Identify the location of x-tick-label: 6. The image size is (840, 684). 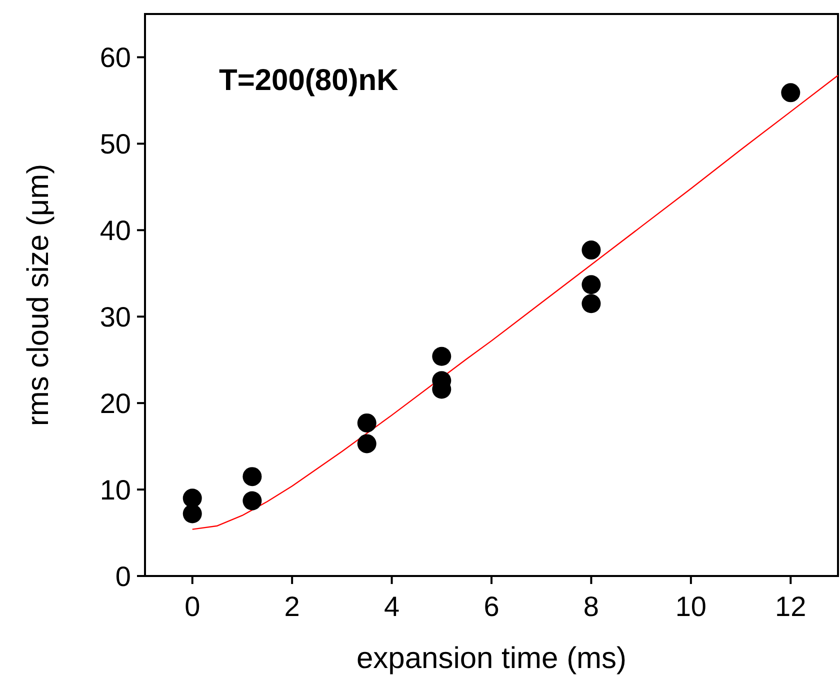
(492, 606).